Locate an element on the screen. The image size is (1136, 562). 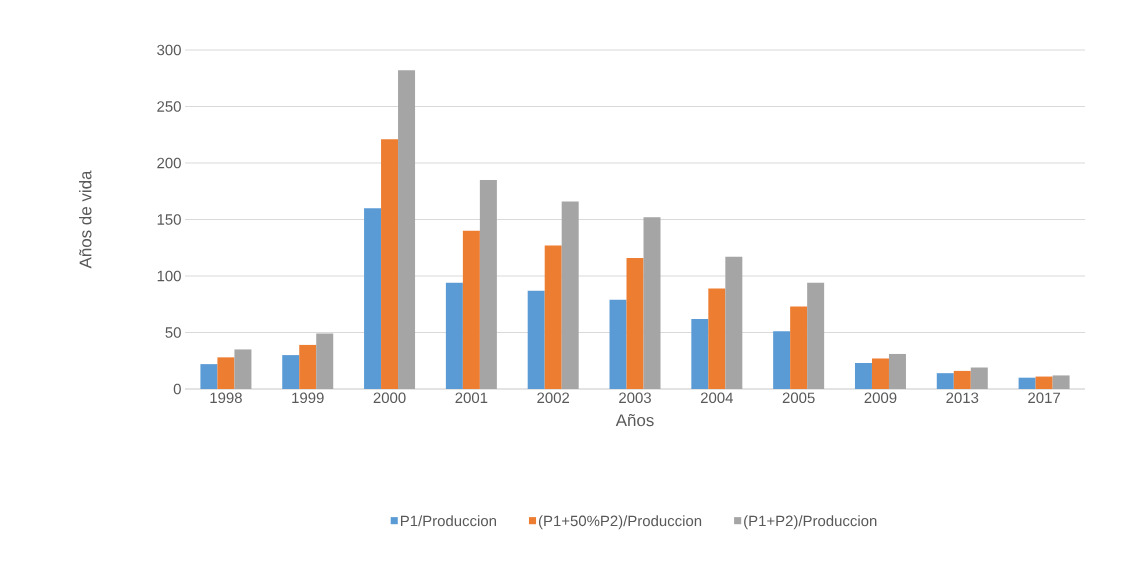
y-tick-label: 50 is located at coordinates (173, 332).